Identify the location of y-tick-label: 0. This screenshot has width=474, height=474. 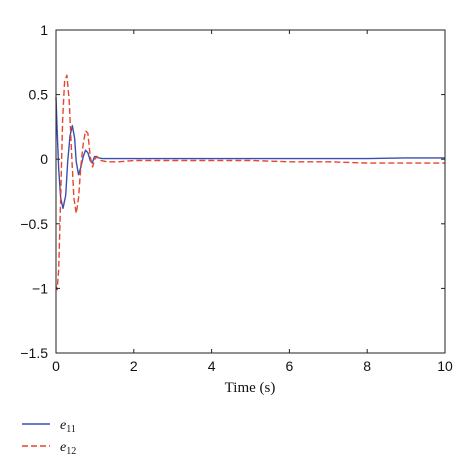
(44, 159).